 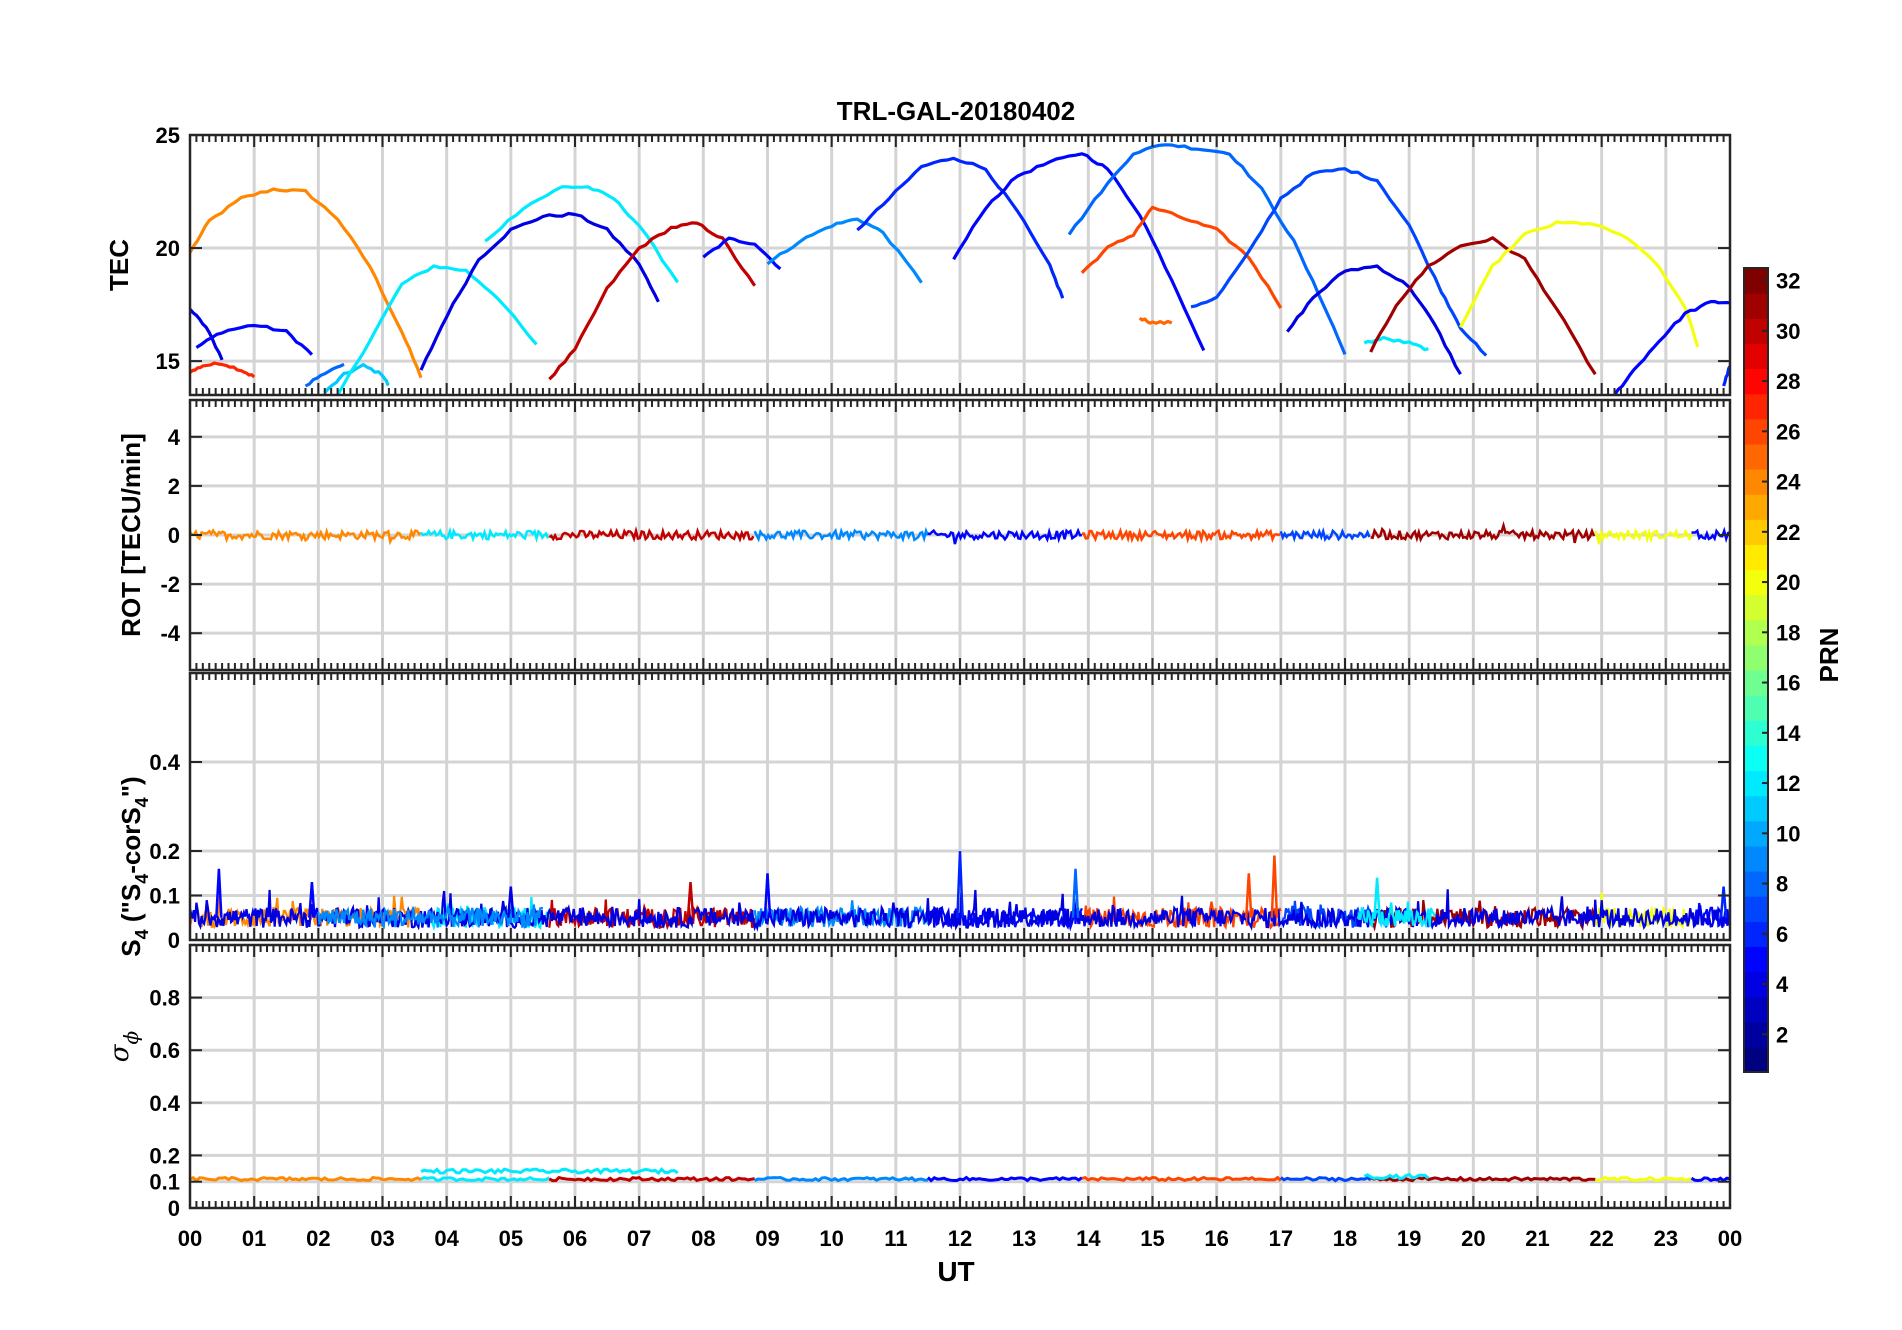 I want to click on colorbar-tick-label: 8, so click(x=1782, y=884).